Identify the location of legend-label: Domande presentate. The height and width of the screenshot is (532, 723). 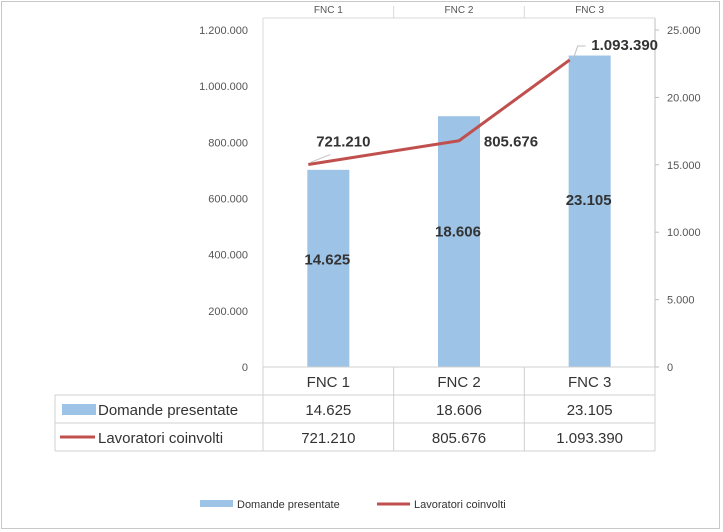
(288, 505).